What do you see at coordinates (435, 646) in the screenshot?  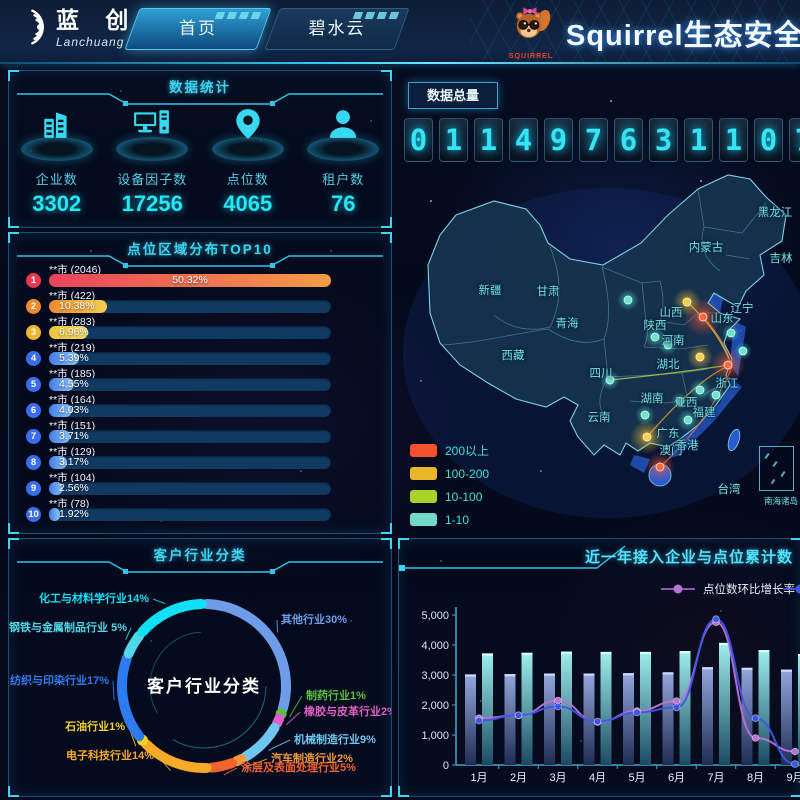 I see `y-tick-label: 4,000` at bounding box center [435, 646].